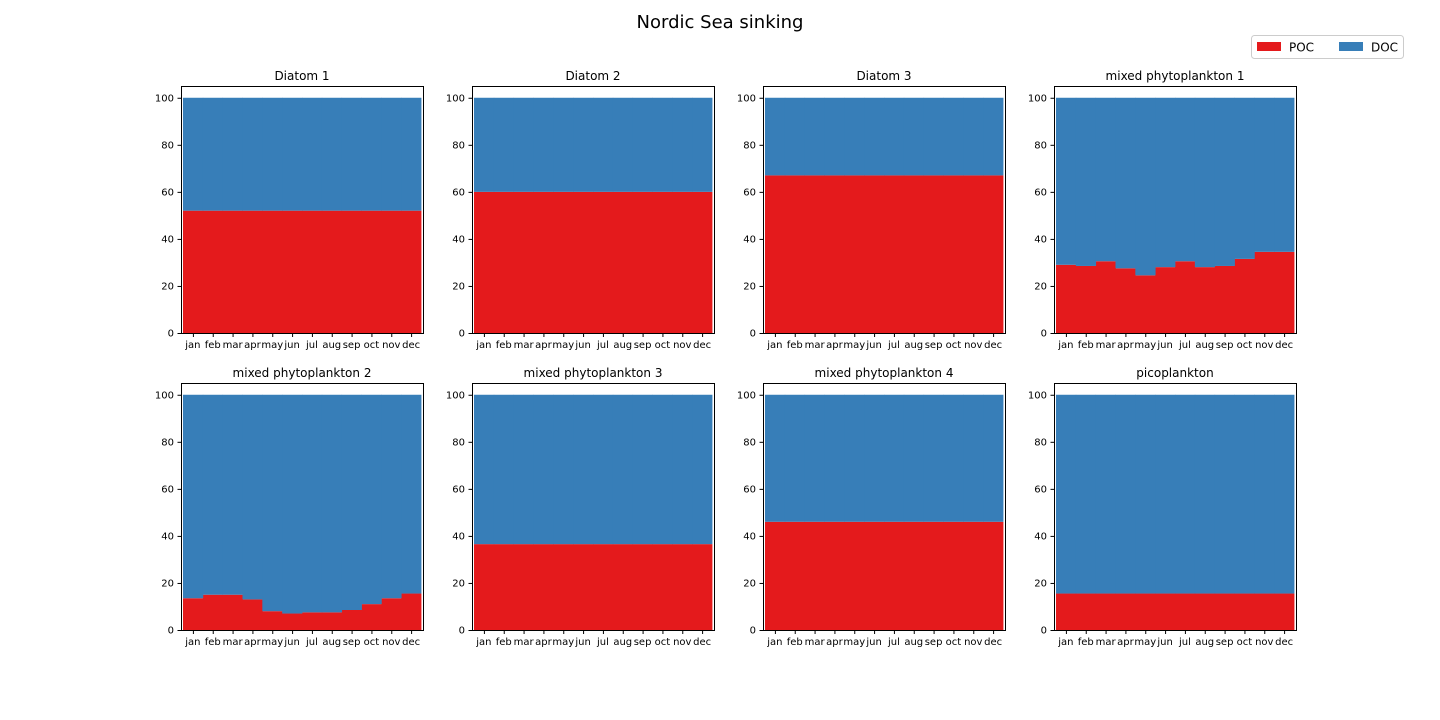 The image size is (1440, 720). What do you see at coordinates (682, 642) in the screenshot?
I see `x-tick-label-nov: nov` at bounding box center [682, 642].